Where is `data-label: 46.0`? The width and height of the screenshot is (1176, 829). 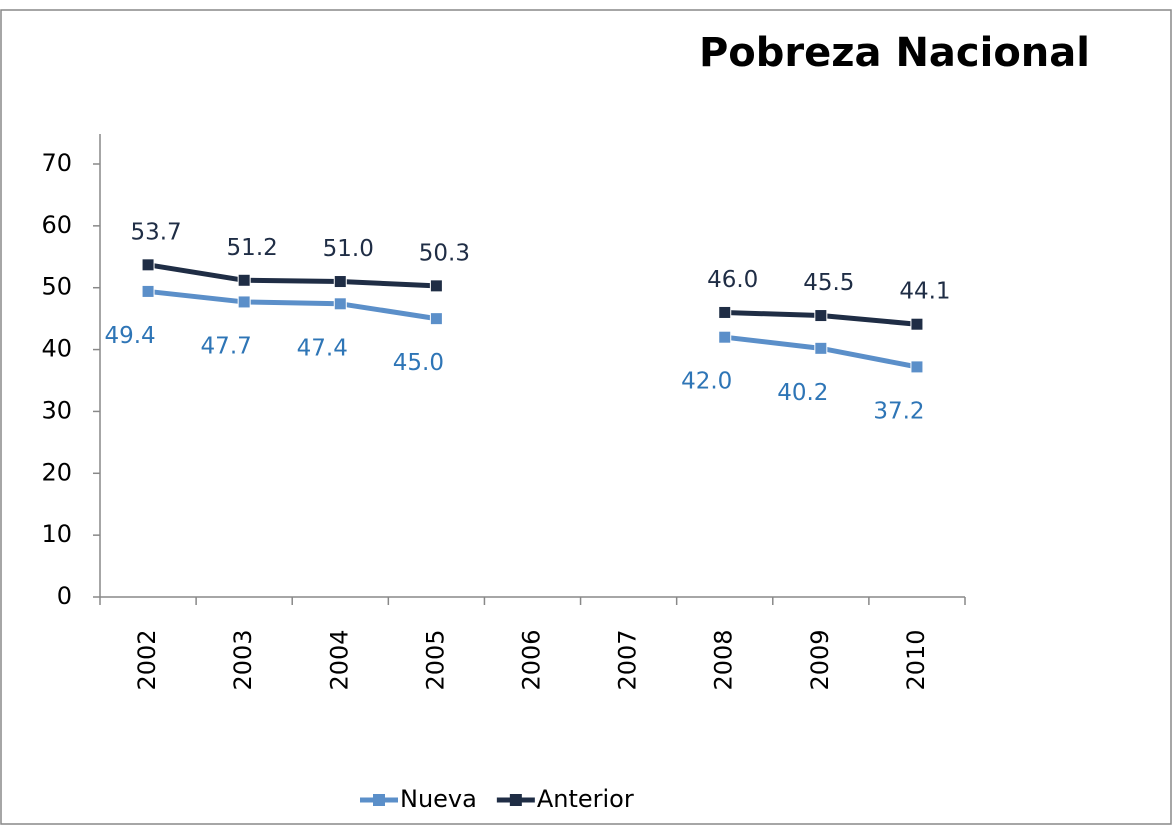 data-label: 46.0 is located at coordinates (732, 280).